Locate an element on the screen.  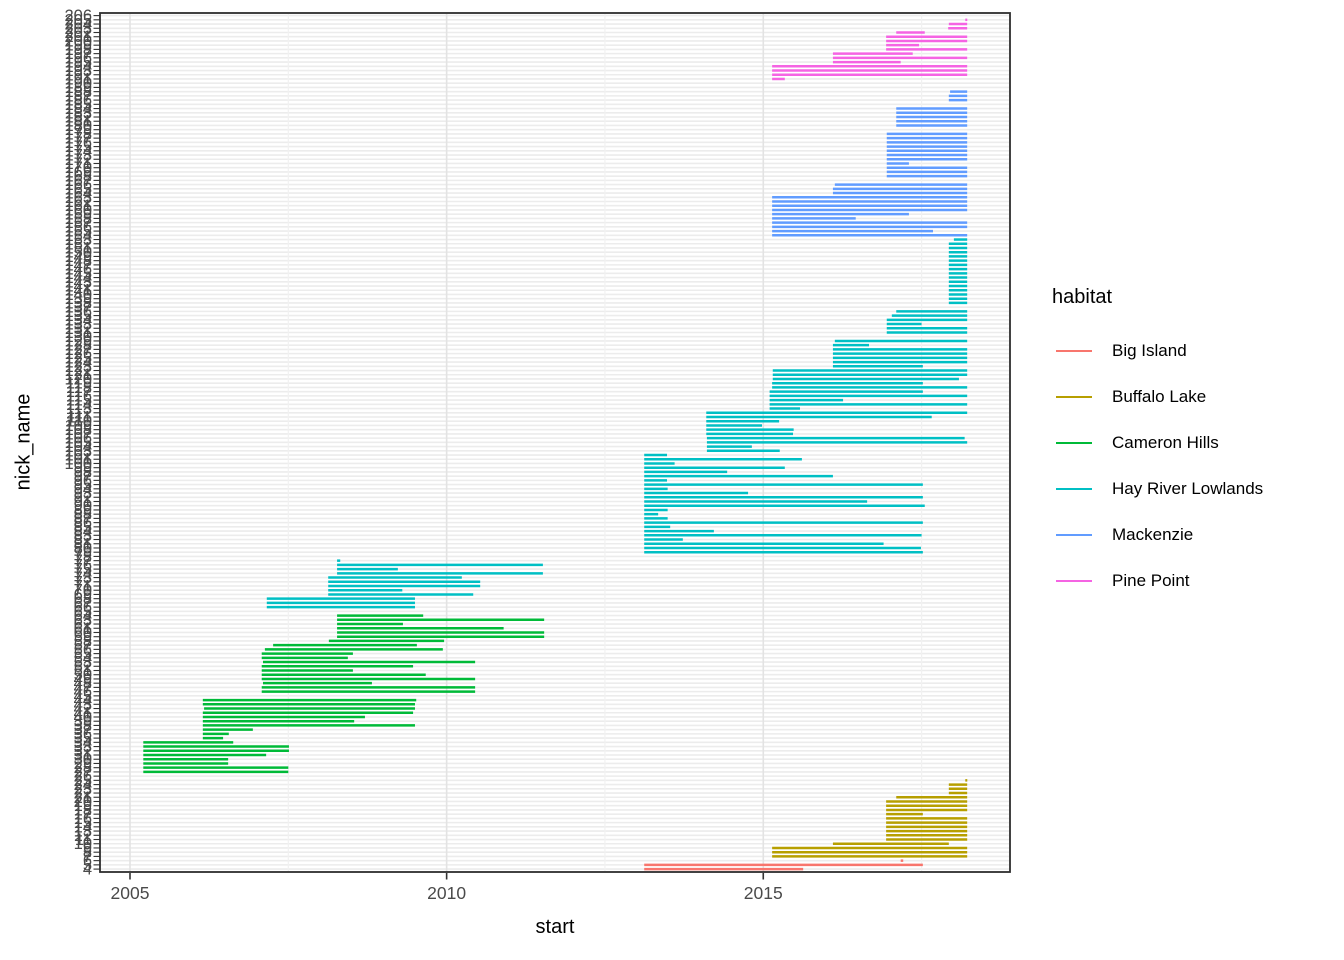
y-tick-label: 9 is located at coordinates (87, 848).